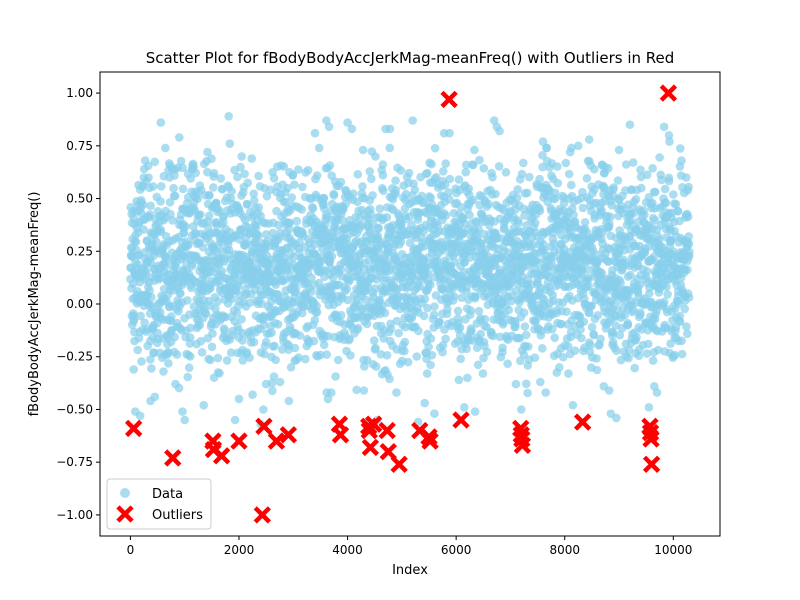  I want to click on legend-outlier-label: Outliers, so click(177, 515).